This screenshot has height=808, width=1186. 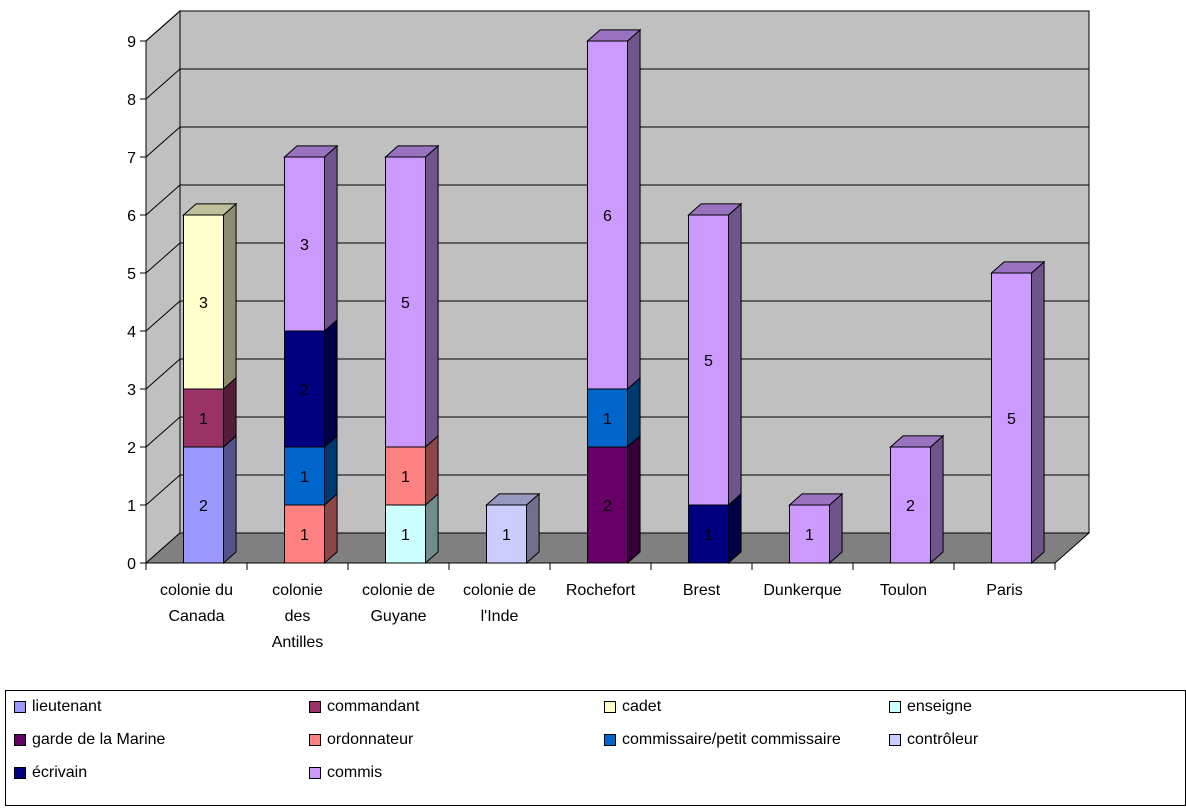 I want to click on legend-item: lieutenant, so click(x=57, y=707).